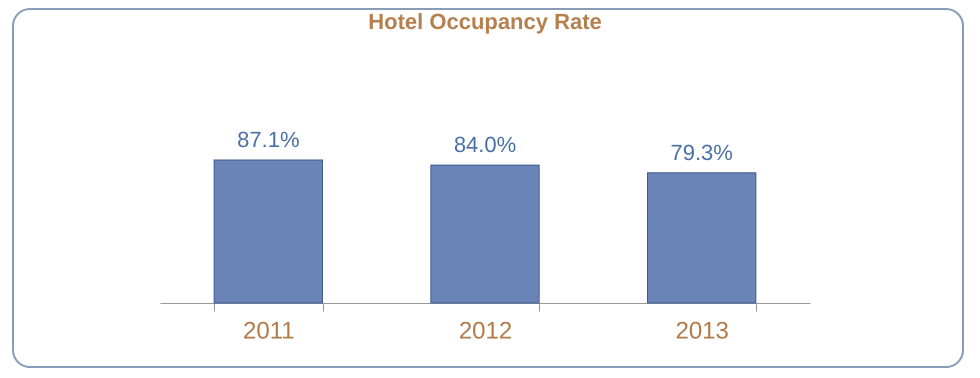  I want to click on chart-title: Hotel Occupancy Rate, so click(485, 21).